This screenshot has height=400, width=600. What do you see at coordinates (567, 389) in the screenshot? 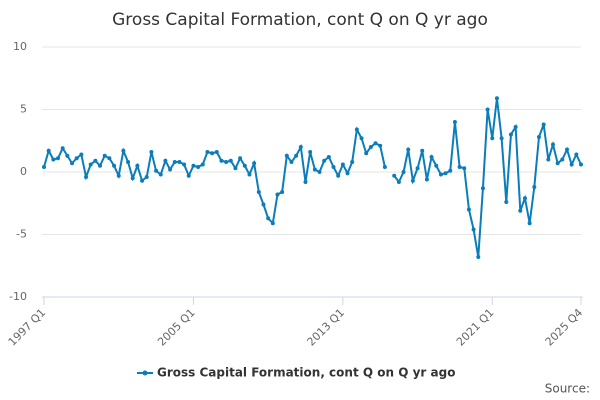
I see `source: Source:` at bounding box center [567, 389].